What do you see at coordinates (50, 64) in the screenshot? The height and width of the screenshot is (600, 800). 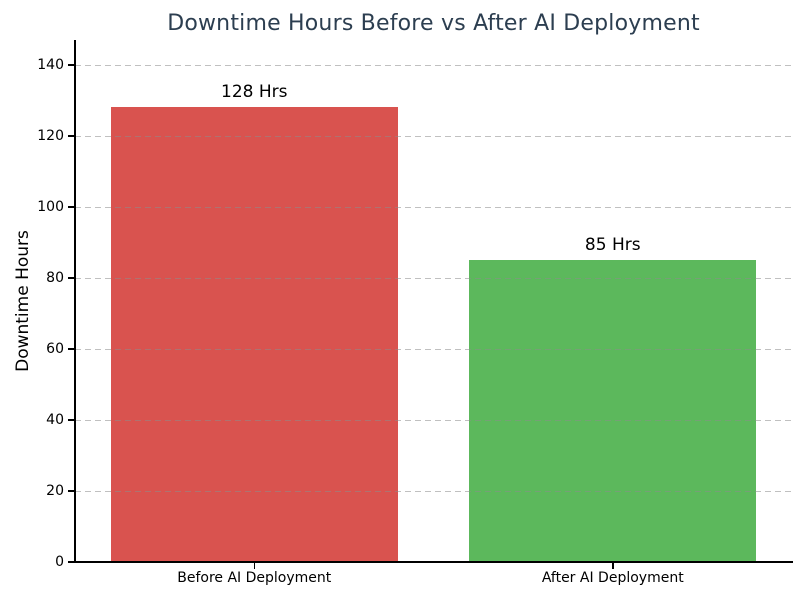 I see `y-tick-label-140: 140` at bounding box center [50, 64].